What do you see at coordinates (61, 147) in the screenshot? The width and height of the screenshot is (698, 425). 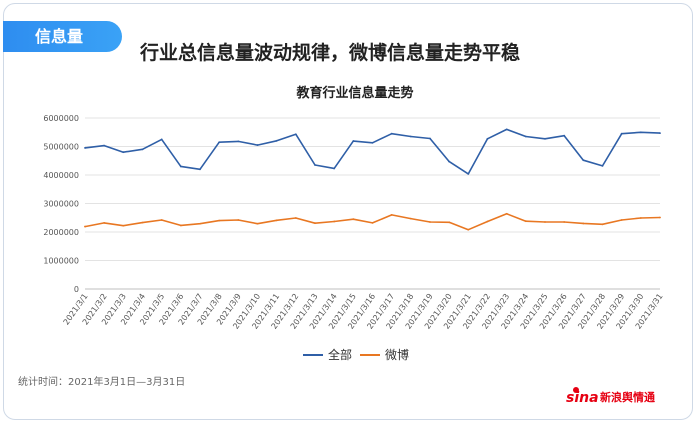 I see `y-tick-label: 5000000` at bounding box center [61, 147].